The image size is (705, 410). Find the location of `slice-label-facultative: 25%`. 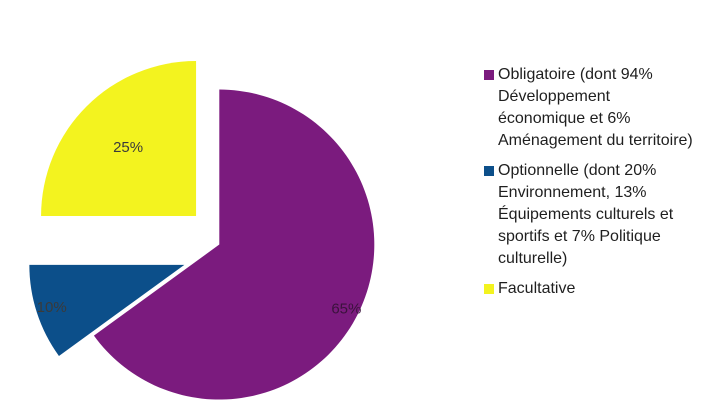

slice-label-facultative: 25% is located at coordinates (128, 147).